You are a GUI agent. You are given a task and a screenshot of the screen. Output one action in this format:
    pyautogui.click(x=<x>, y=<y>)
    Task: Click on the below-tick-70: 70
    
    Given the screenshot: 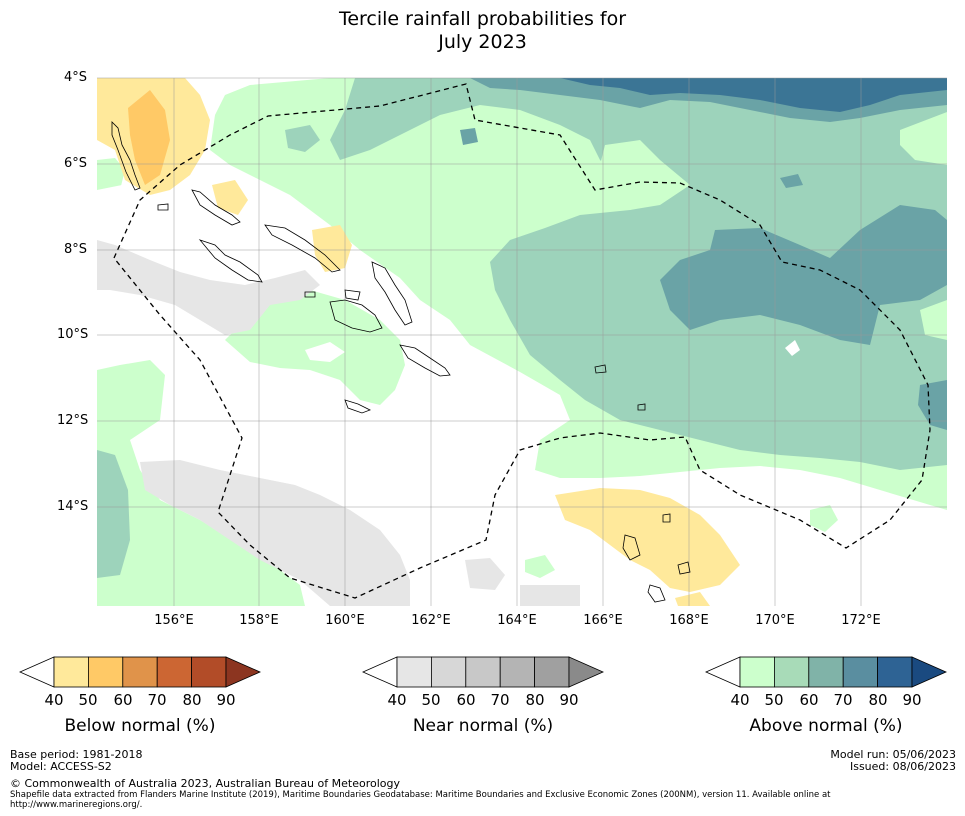 What is the action you would take?
    pyautogui.click(x=157, y=700)
    